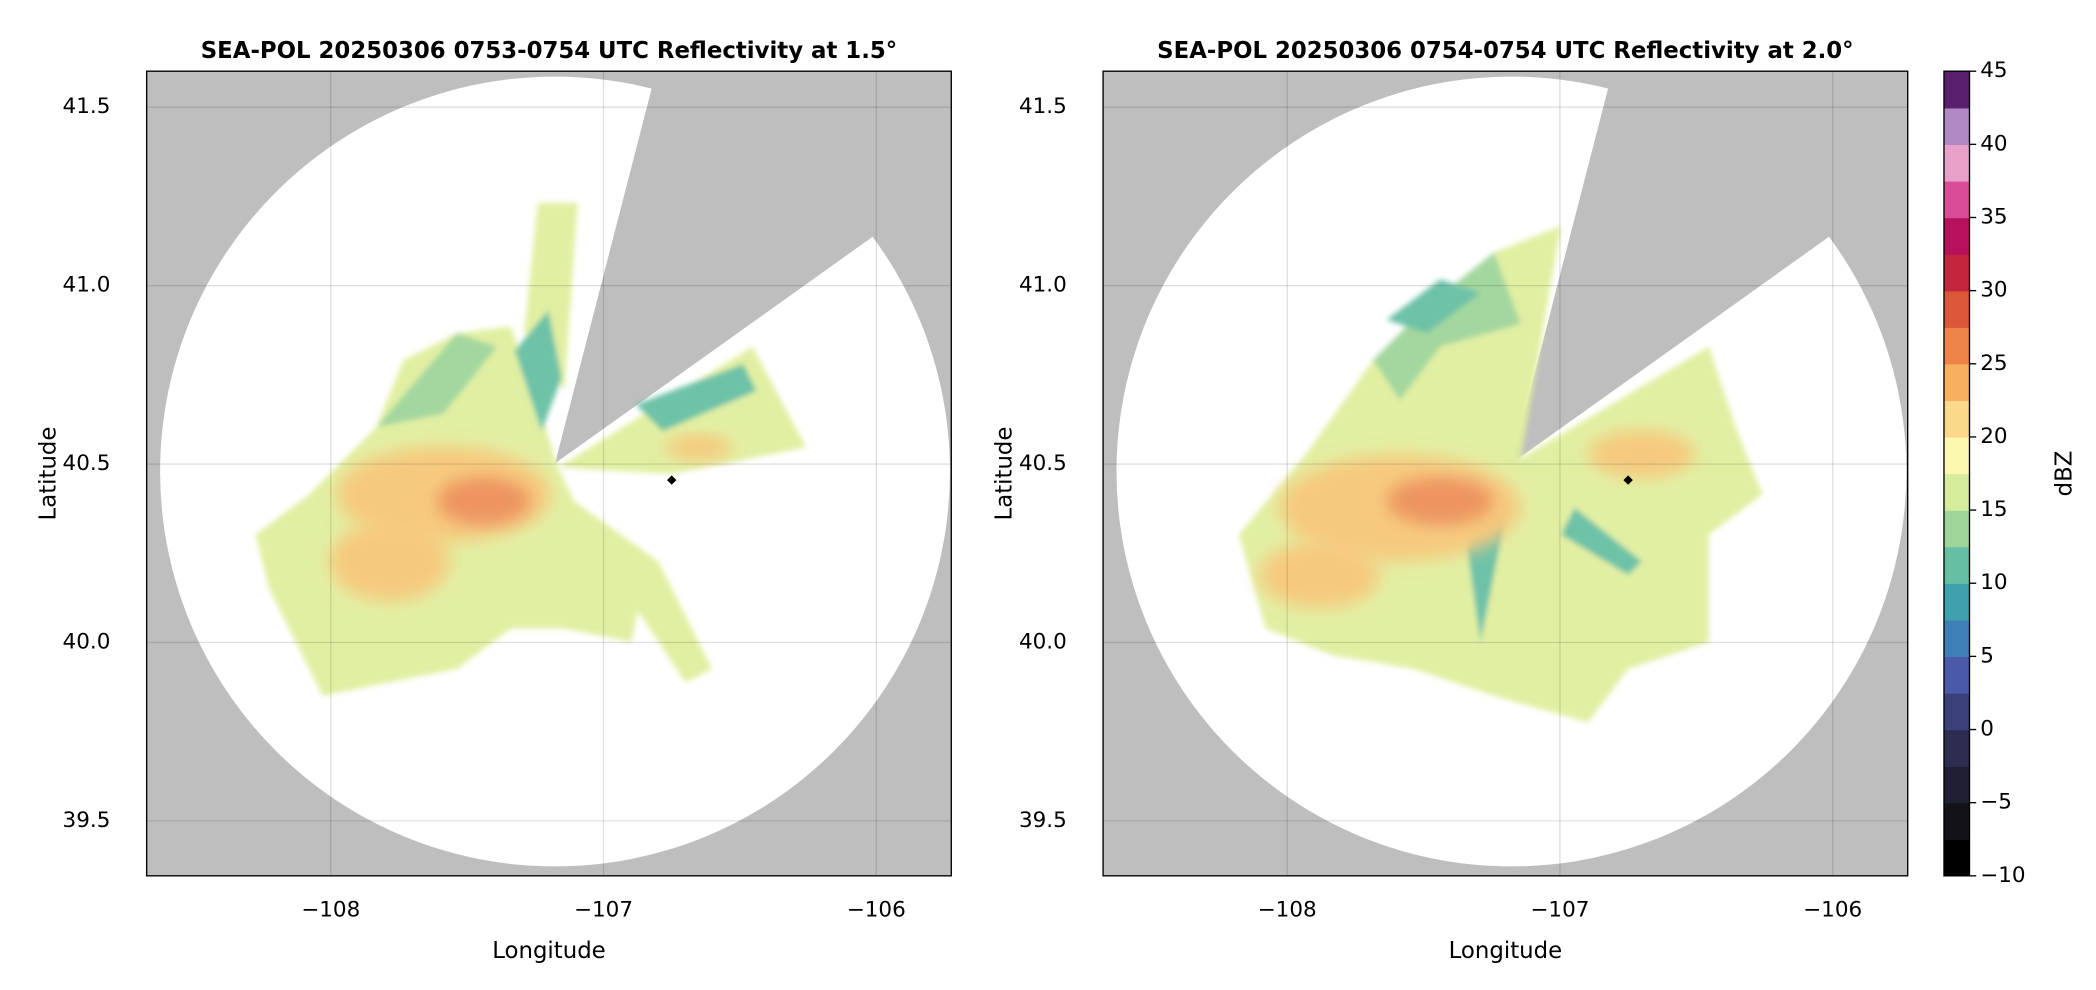 This screenshot has height=990, width=2096. What do you see at coordinates (1993, 582) in the screenshot?
I see `colorbar-tick-label: 10` at bounding box center [1993, 582].